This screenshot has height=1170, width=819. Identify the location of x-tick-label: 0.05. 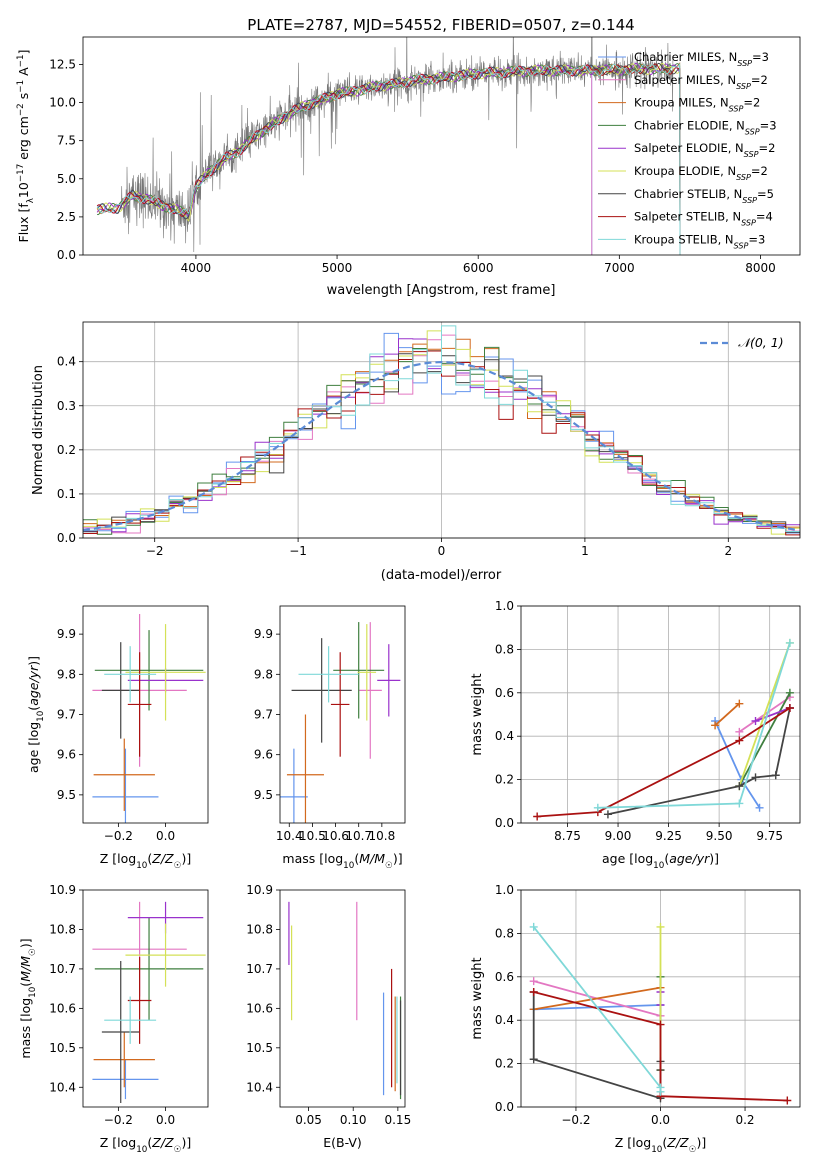
(308, 1120).